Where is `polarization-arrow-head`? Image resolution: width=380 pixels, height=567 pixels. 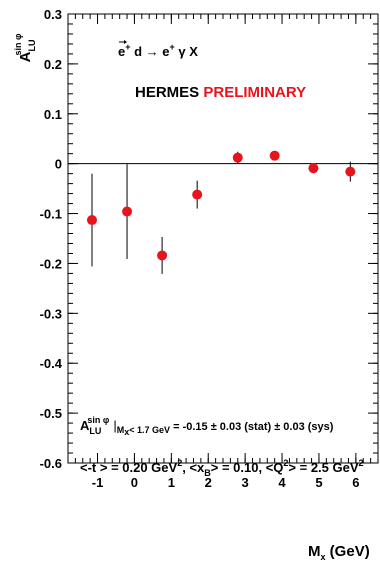 polarization-arrow-head is located at coordinates (125, 42).